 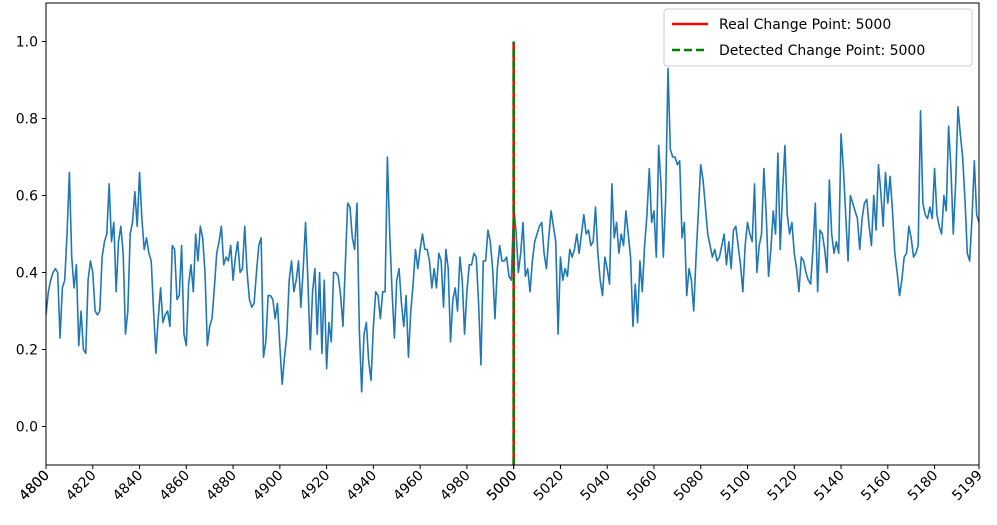 What do you see at coordinates (27, 351) in the screenshot?
I see `y-tick-label: 0.2` at bounding box center [27, 351].